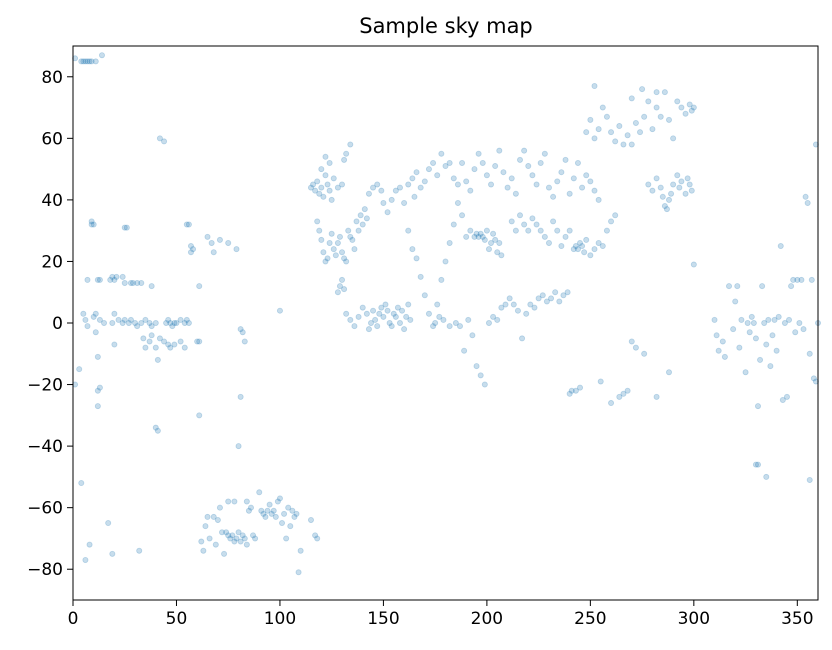 The height and width of the screenshot is (650, 832). I want to click on x-tick-label: 250, so click(590, 619).